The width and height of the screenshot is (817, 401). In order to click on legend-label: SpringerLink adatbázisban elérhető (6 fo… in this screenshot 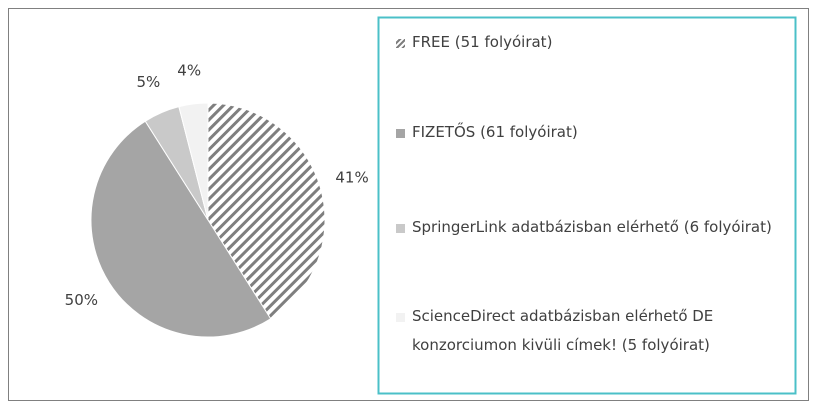, I will do `click(592, 227)`.